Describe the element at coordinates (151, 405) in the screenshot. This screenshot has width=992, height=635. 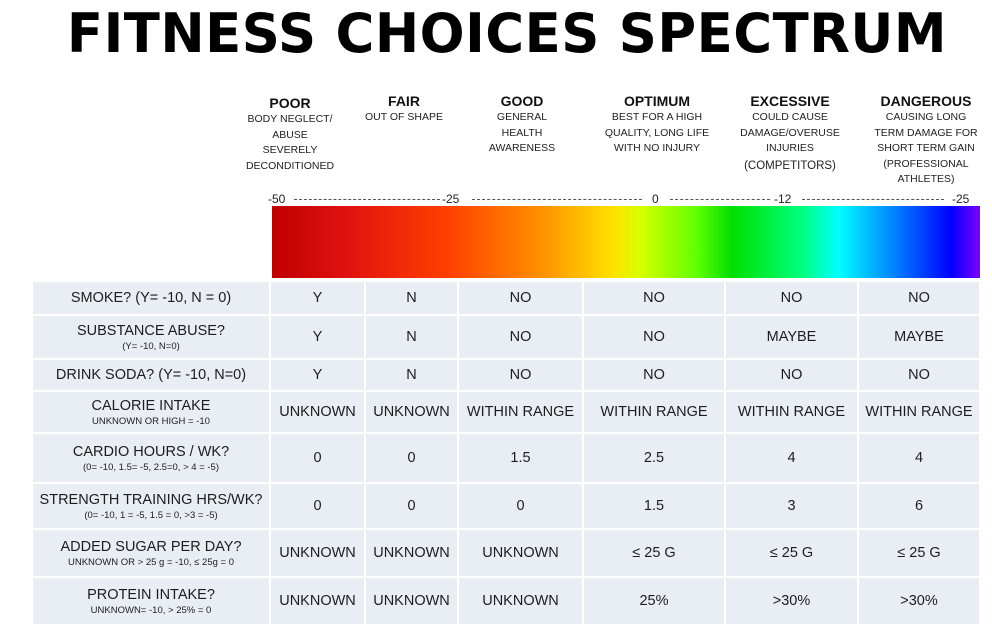
I see `row-label: CALORIE INTAKE` at that location.